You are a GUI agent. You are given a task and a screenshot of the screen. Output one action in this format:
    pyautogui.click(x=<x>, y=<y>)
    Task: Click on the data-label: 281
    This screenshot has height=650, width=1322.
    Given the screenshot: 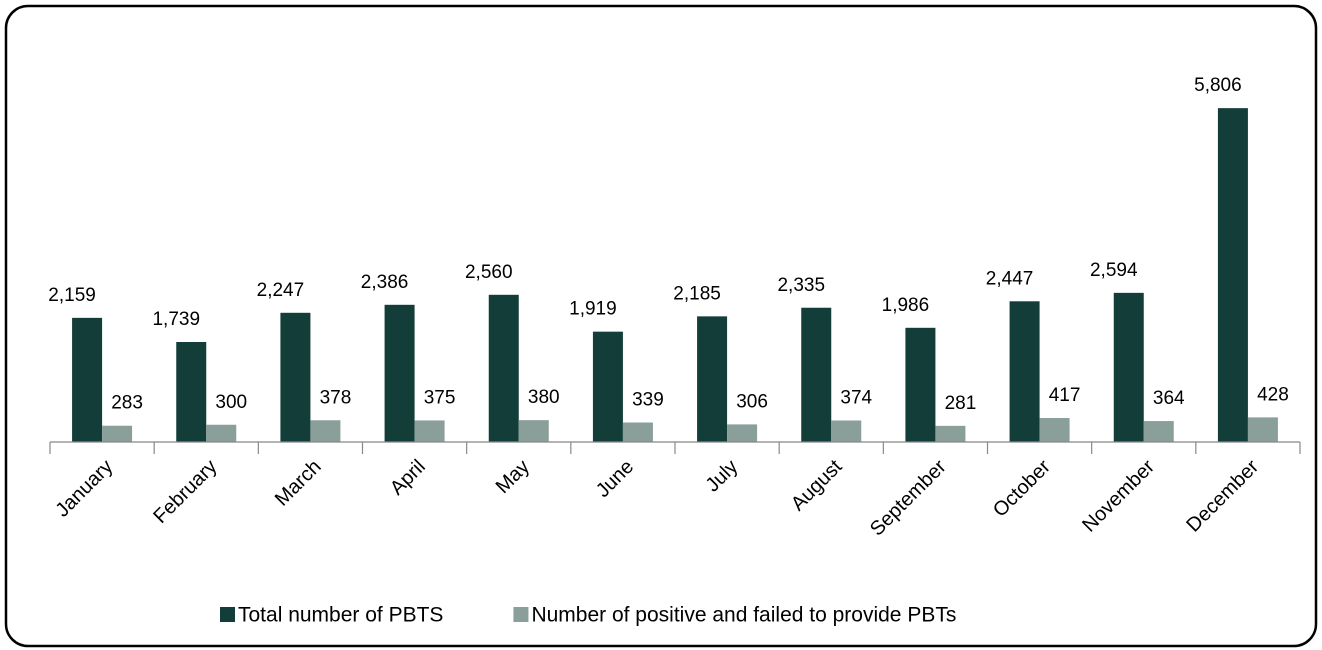 What is the action you would take?
    pyautogui.click(x=961, y=403)
    